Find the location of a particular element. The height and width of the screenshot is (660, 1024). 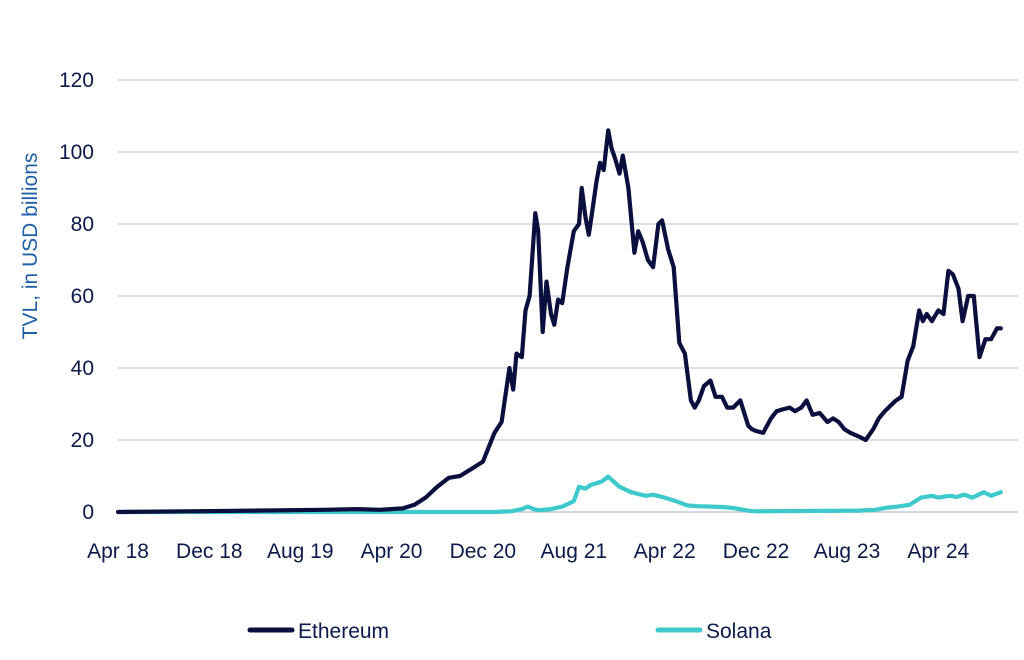

x-tick-label: Aug 19 is located at coordinates (300, 551).